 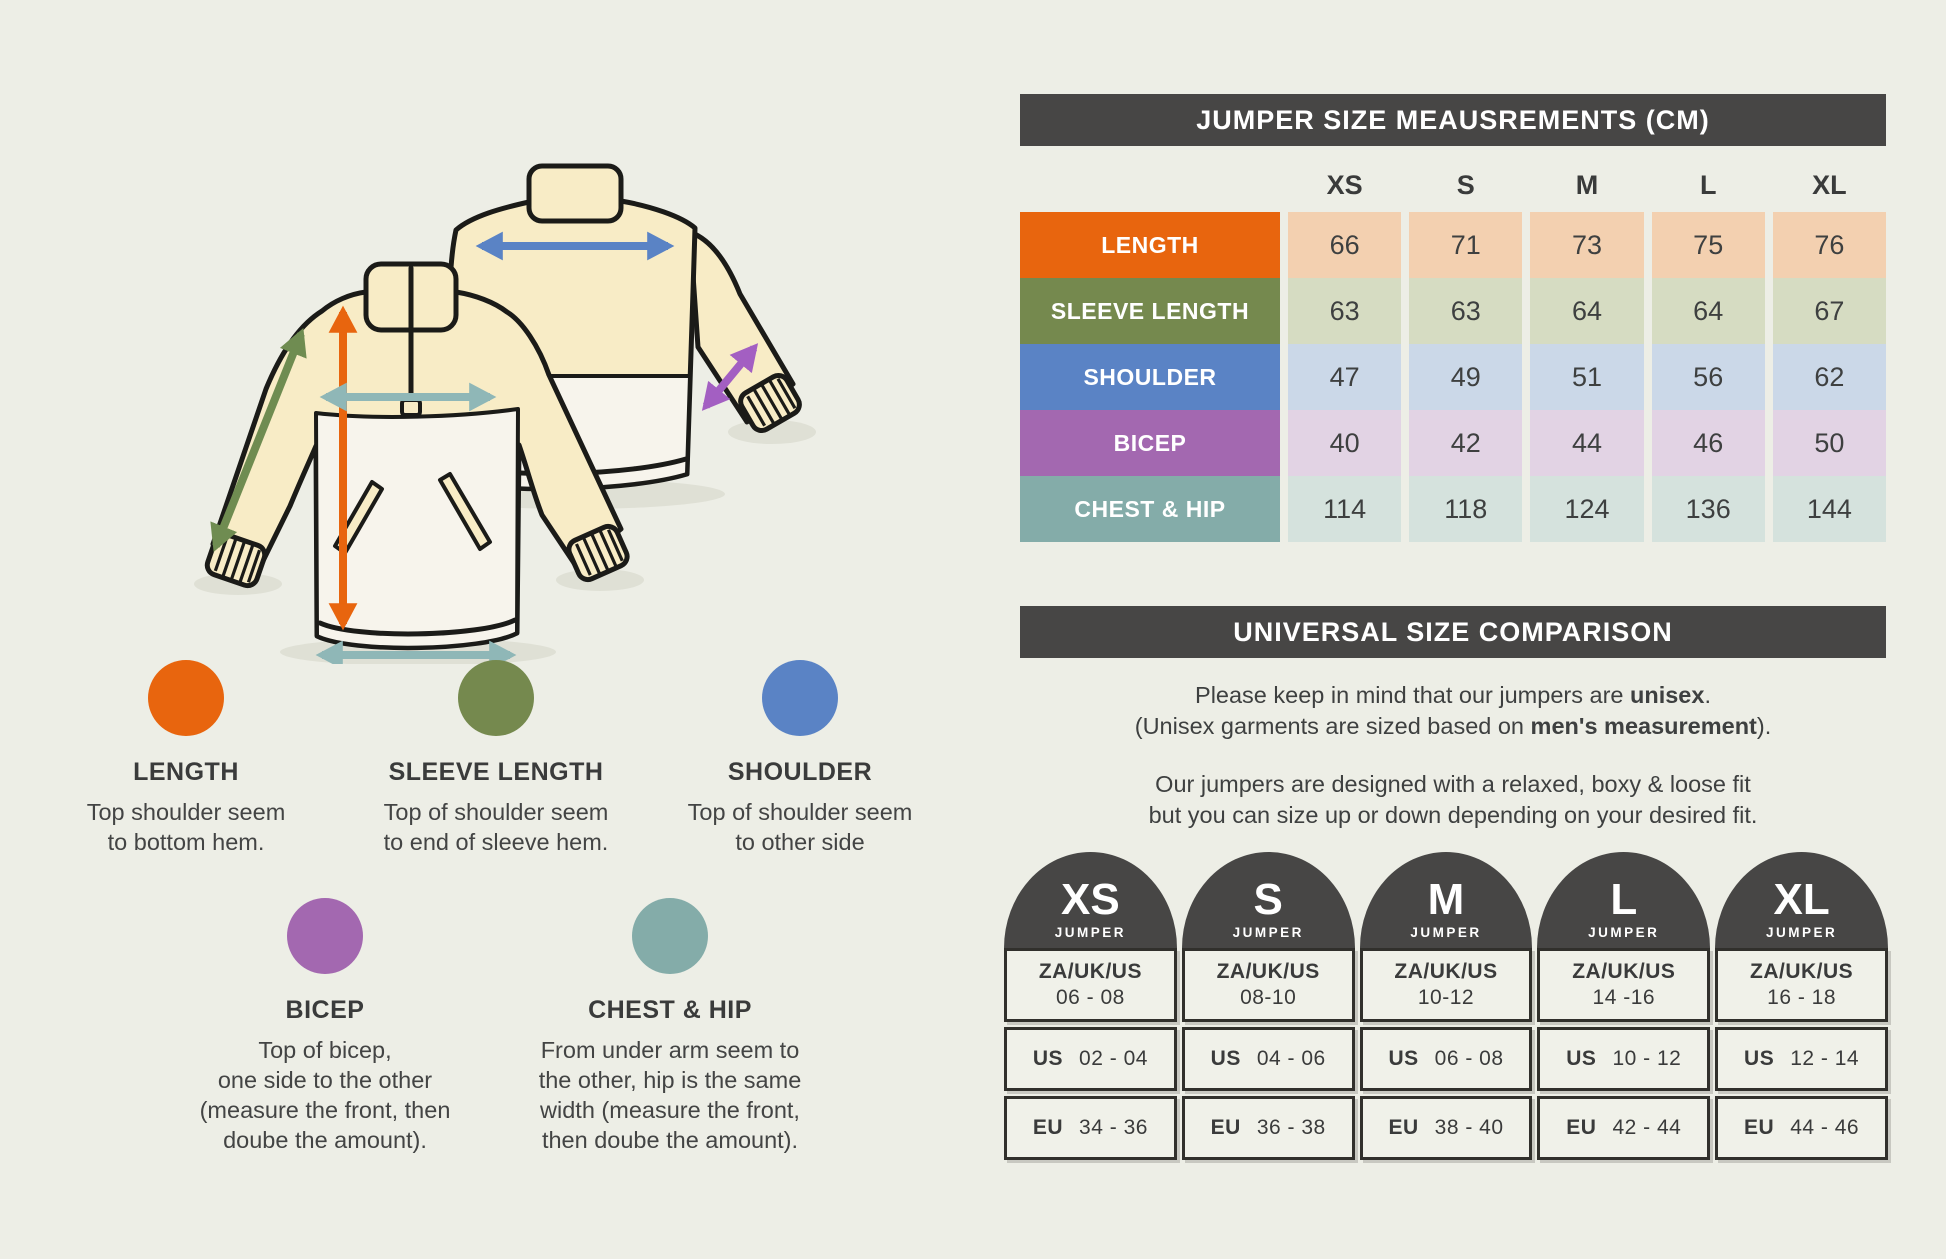 What do you see at coordinates (1829, 311) in the screenshot?
I see `table-cell: 67` at bounding box center [1829, 311].